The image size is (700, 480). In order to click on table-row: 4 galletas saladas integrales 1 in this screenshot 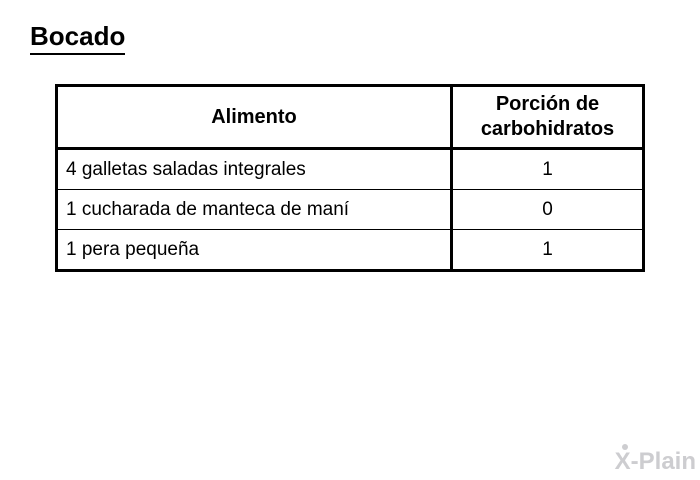, I will do `click(350, 169)`.